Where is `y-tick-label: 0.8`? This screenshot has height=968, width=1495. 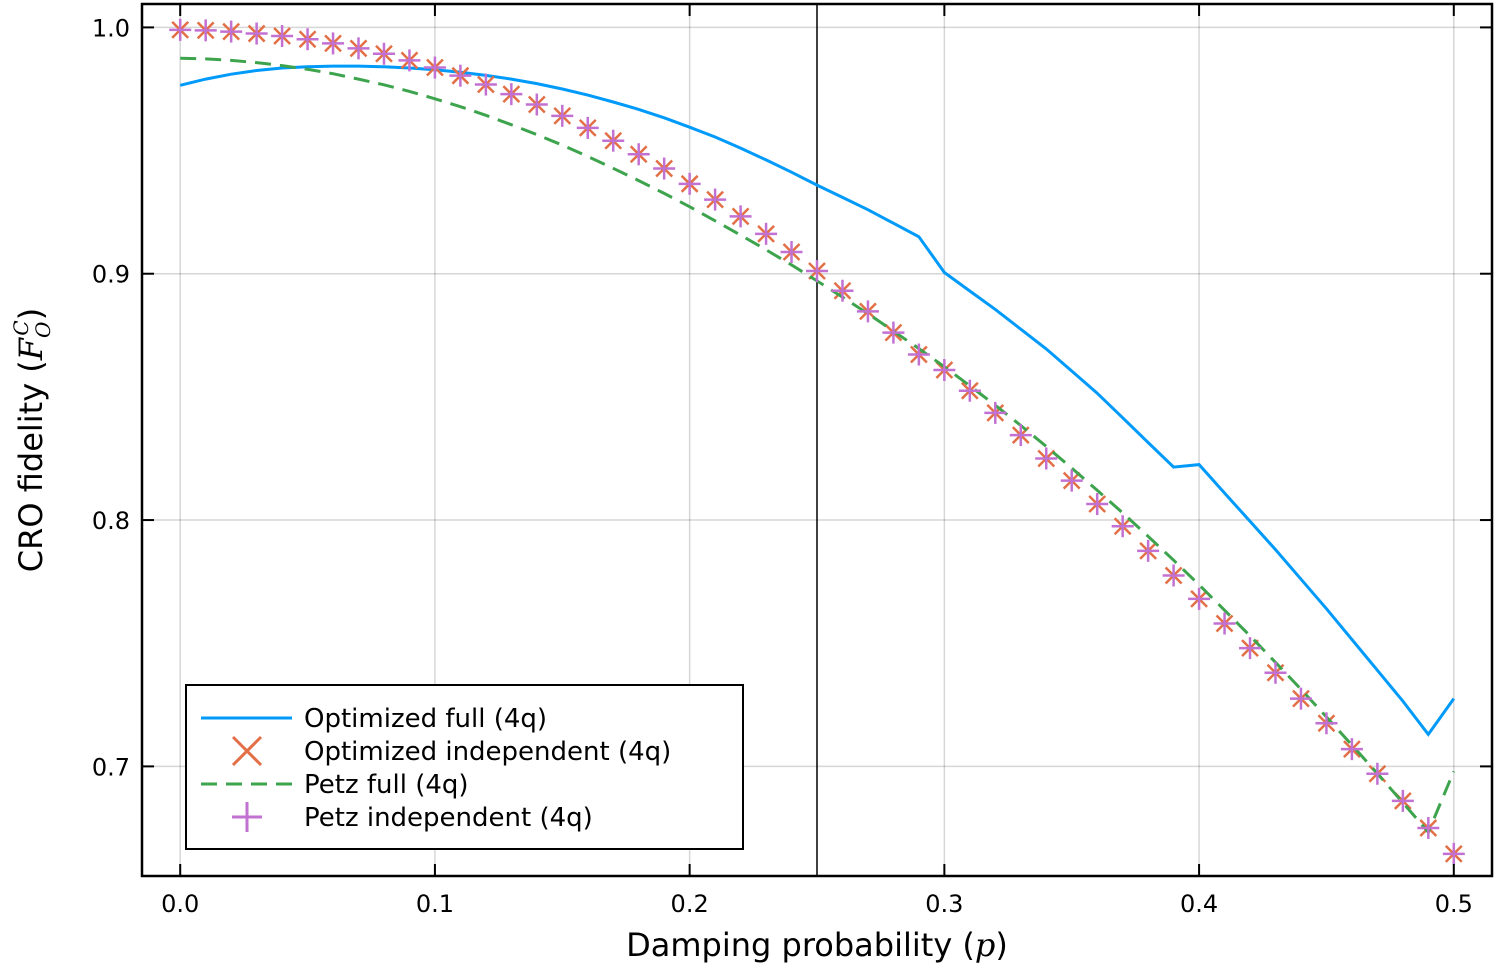 y-tick-label: 0.8 is located at coordinates (111, 521).